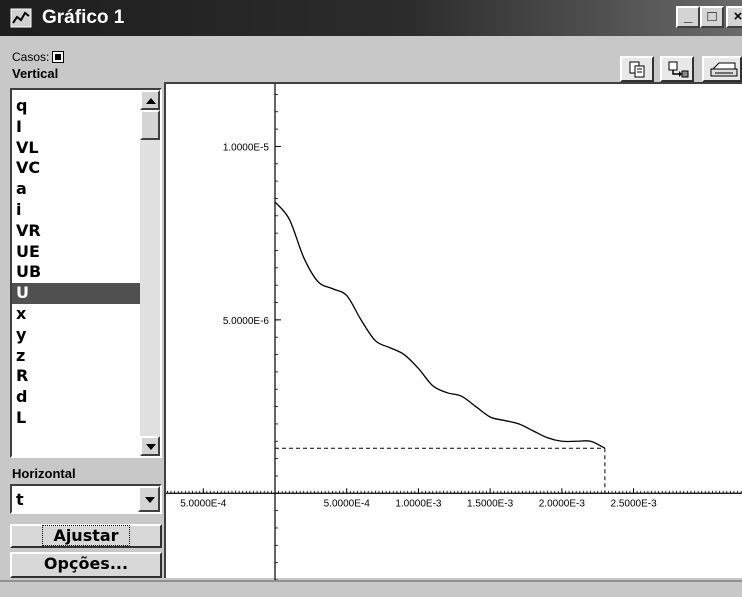 The width and height of the screenshot is (742, 597). What do you see at coordinates (28, 251) in the screenshot?
I see `list-item: UE` at bounding box center [28, 251].